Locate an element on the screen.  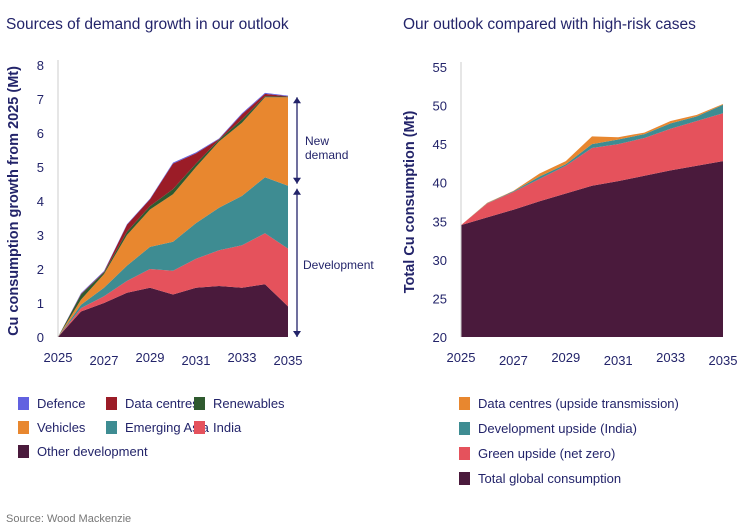
y-tick-label: 25 is located at coordinates (440, 298).